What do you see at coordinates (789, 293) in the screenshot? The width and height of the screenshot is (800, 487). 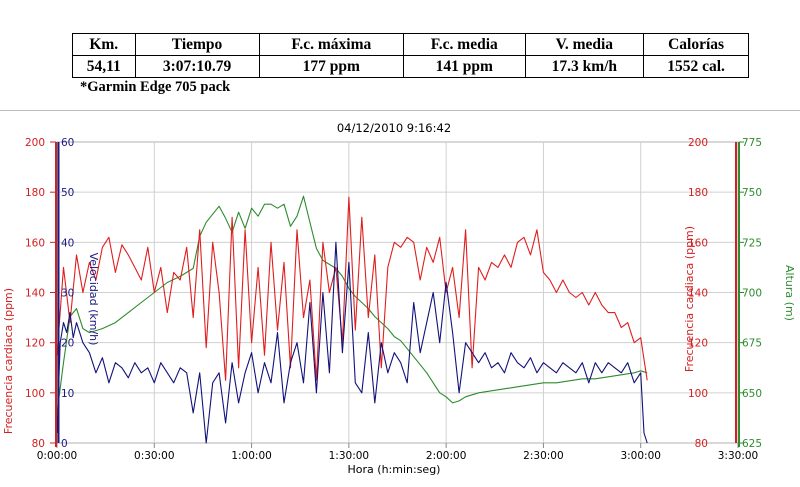 I see `alt-axis-title: Altura (m)` at bounding box center [789, 293].